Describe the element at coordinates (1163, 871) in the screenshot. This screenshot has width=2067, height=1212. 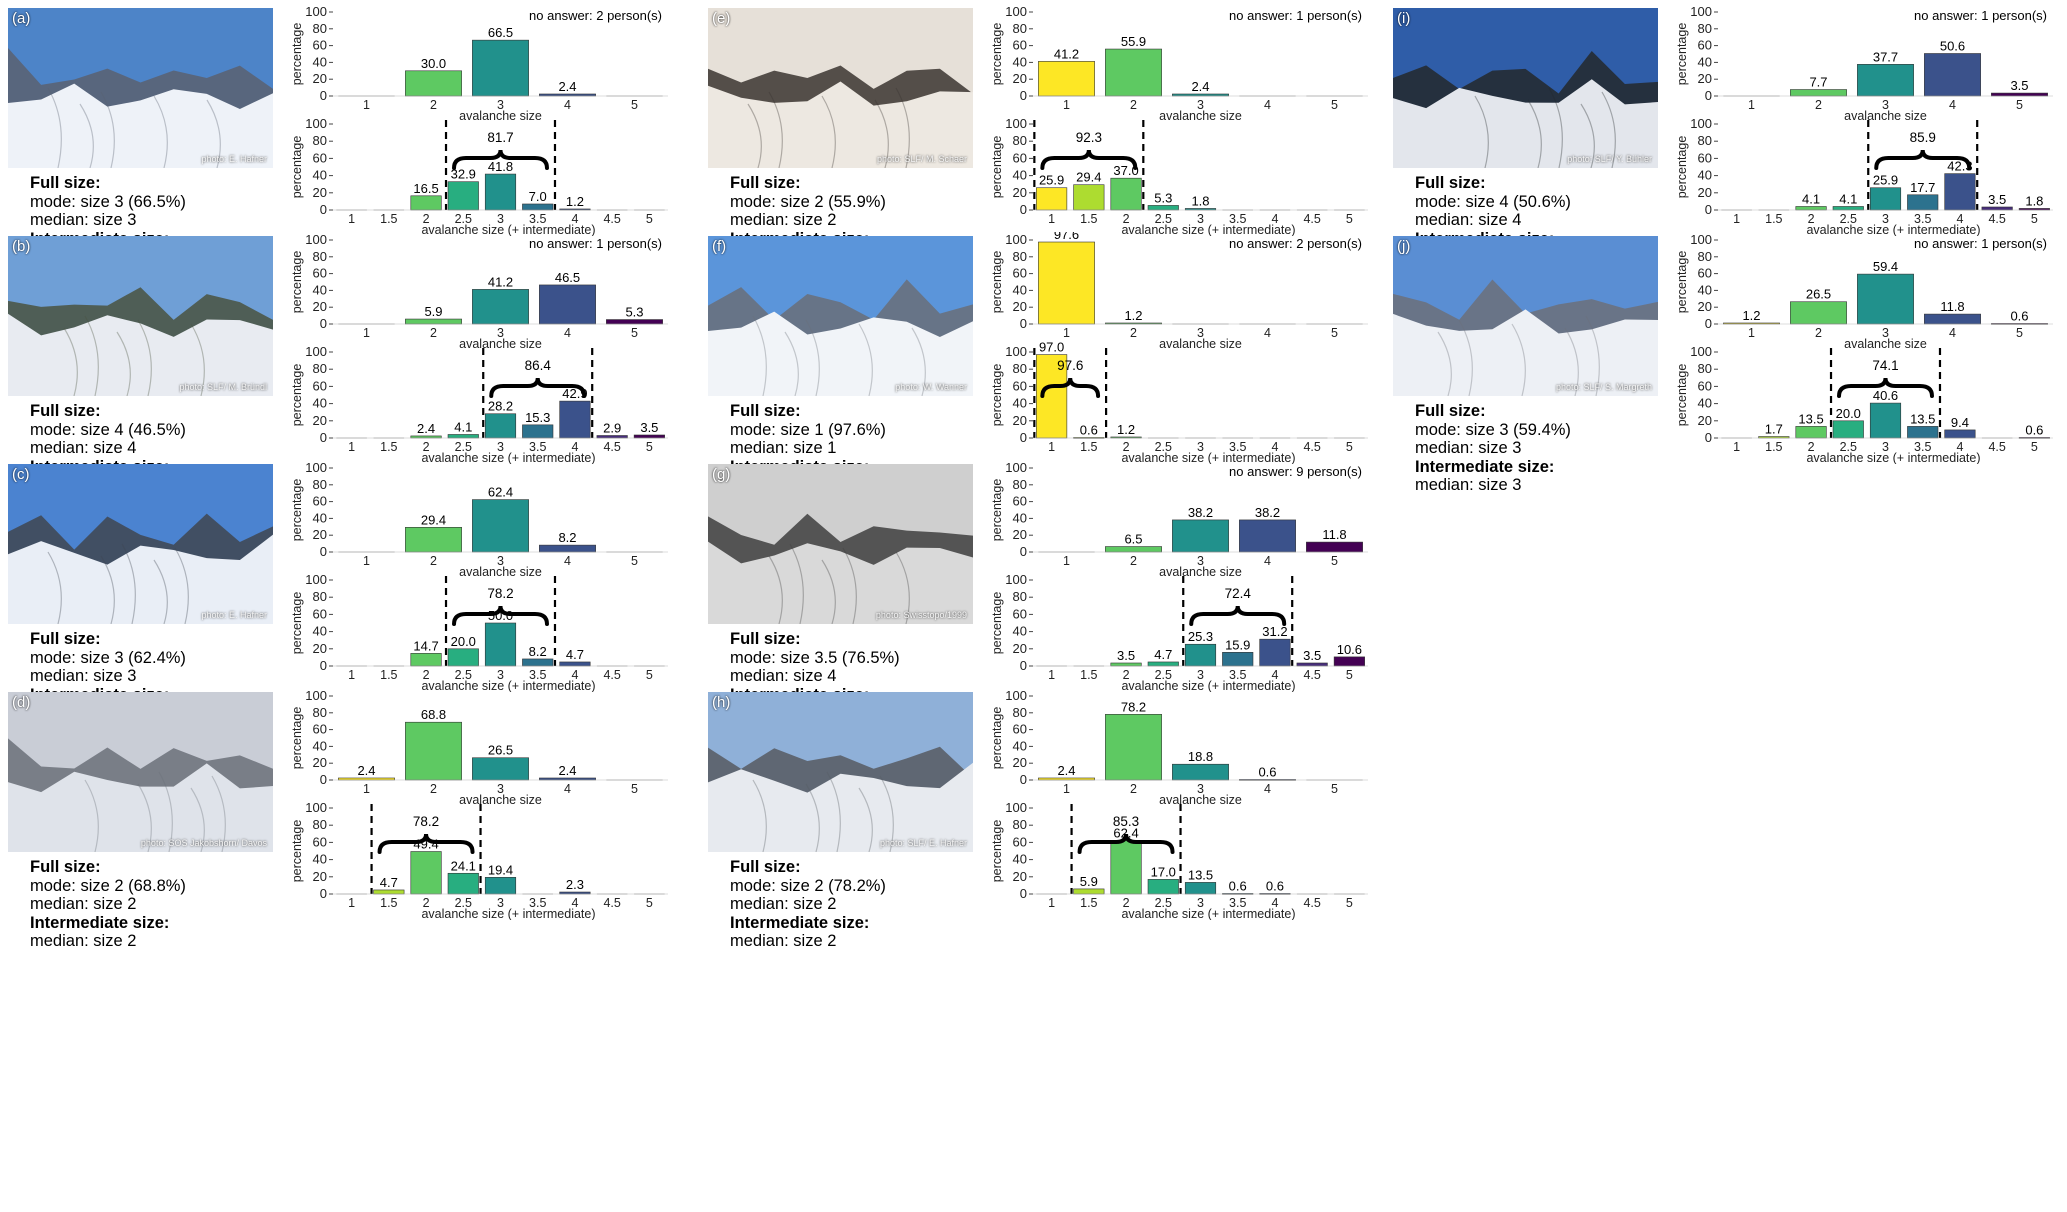
I see `data-label: 17.0` at that location.